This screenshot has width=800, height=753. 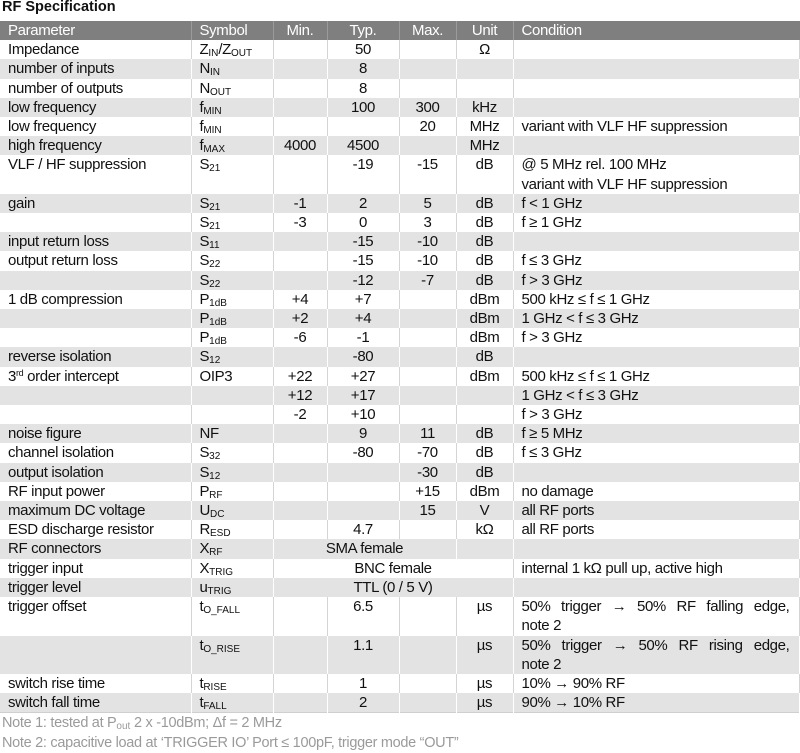 I want to click on typ-cell: 100, so click(x=363, y=107).